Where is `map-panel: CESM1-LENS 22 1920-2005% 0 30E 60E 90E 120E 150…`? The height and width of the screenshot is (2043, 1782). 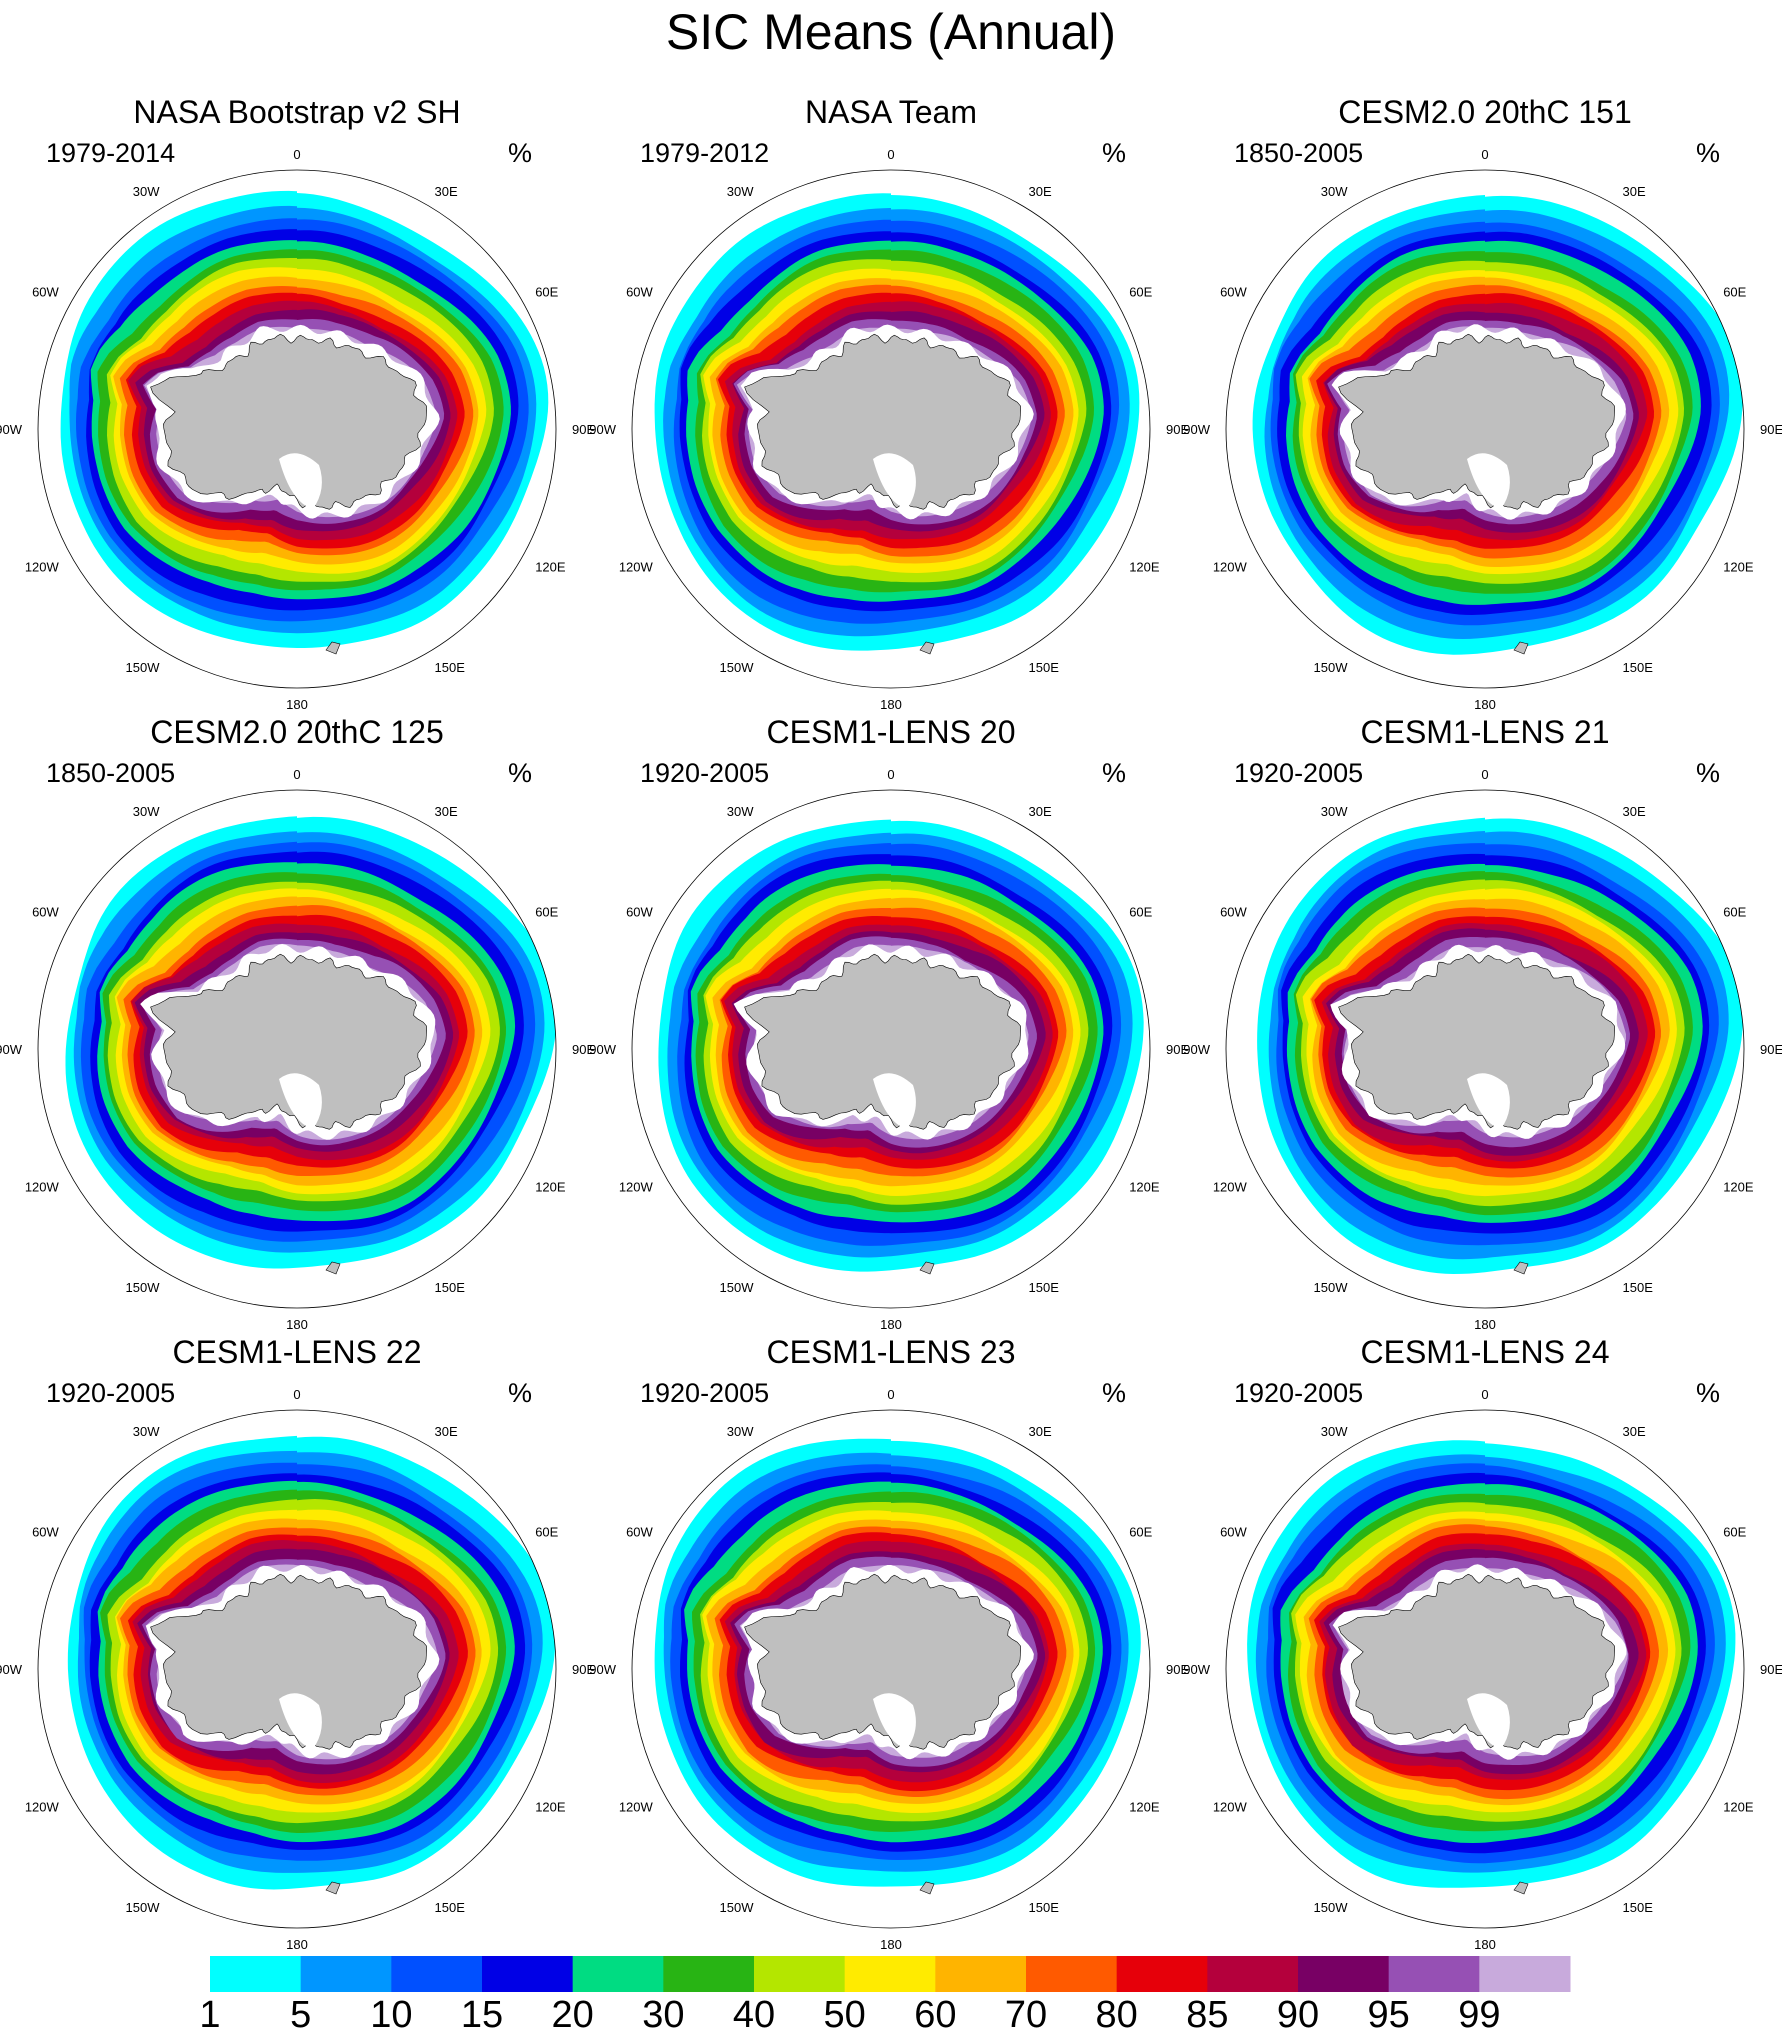 map-panel: CESM1-LENS 22 1920-2005% 0 30E 60E 90E 120E 150… is located at coordinates (297, 1644).